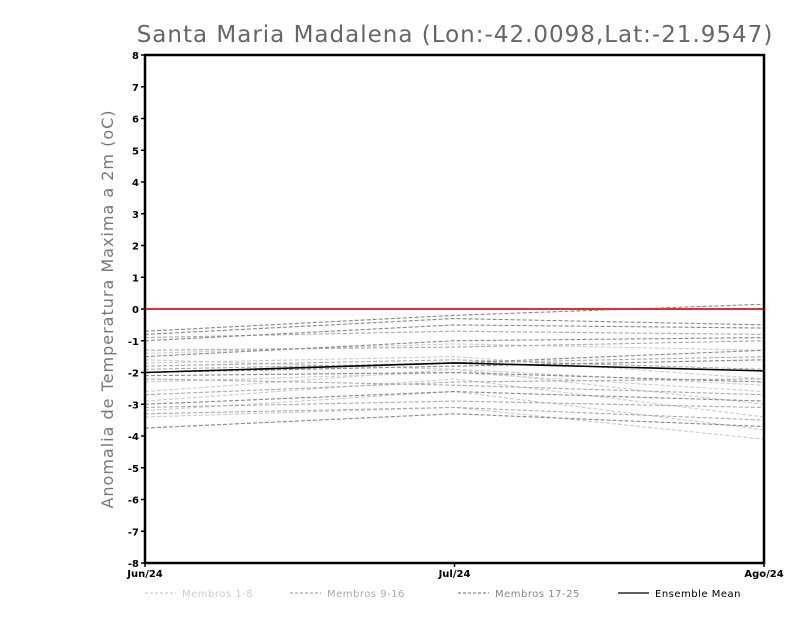 This screenshot has width=800, height=618. Describe the element at coordinates (135, 215) in the screenshot. I see `y-tick-label: 3` at that location.